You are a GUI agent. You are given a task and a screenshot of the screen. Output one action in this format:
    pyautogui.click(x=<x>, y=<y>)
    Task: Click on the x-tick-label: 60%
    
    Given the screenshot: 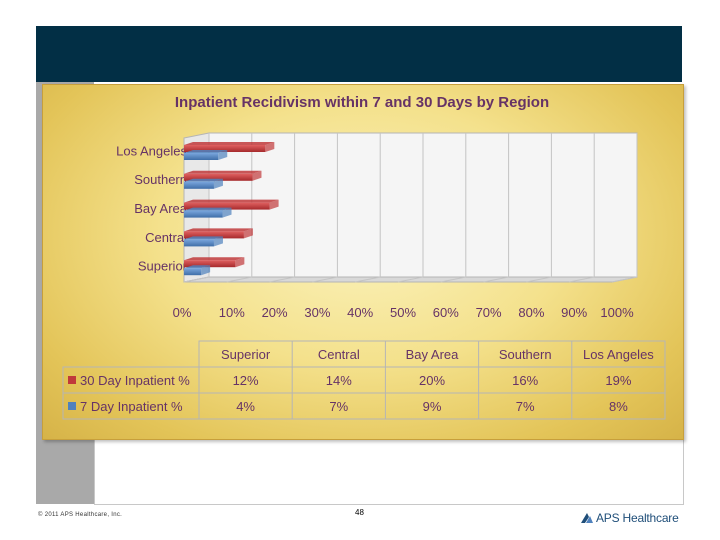 What is the action you would take?
    pyautogui.click(x=446, y=312)
    